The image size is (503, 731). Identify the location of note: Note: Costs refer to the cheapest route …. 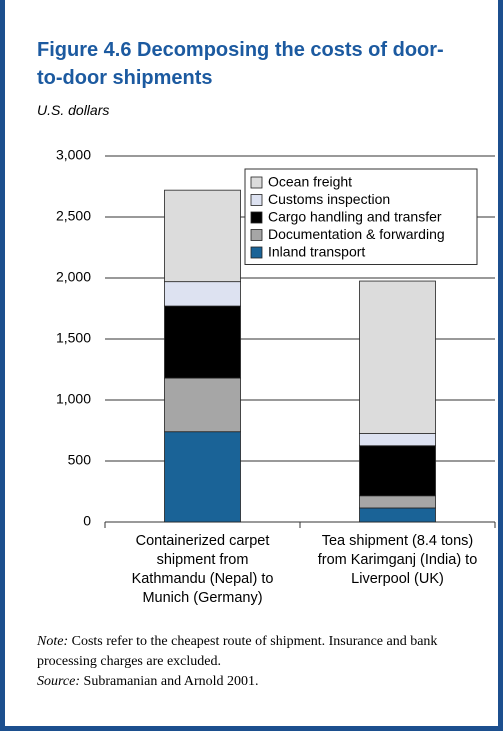
(257, 652).